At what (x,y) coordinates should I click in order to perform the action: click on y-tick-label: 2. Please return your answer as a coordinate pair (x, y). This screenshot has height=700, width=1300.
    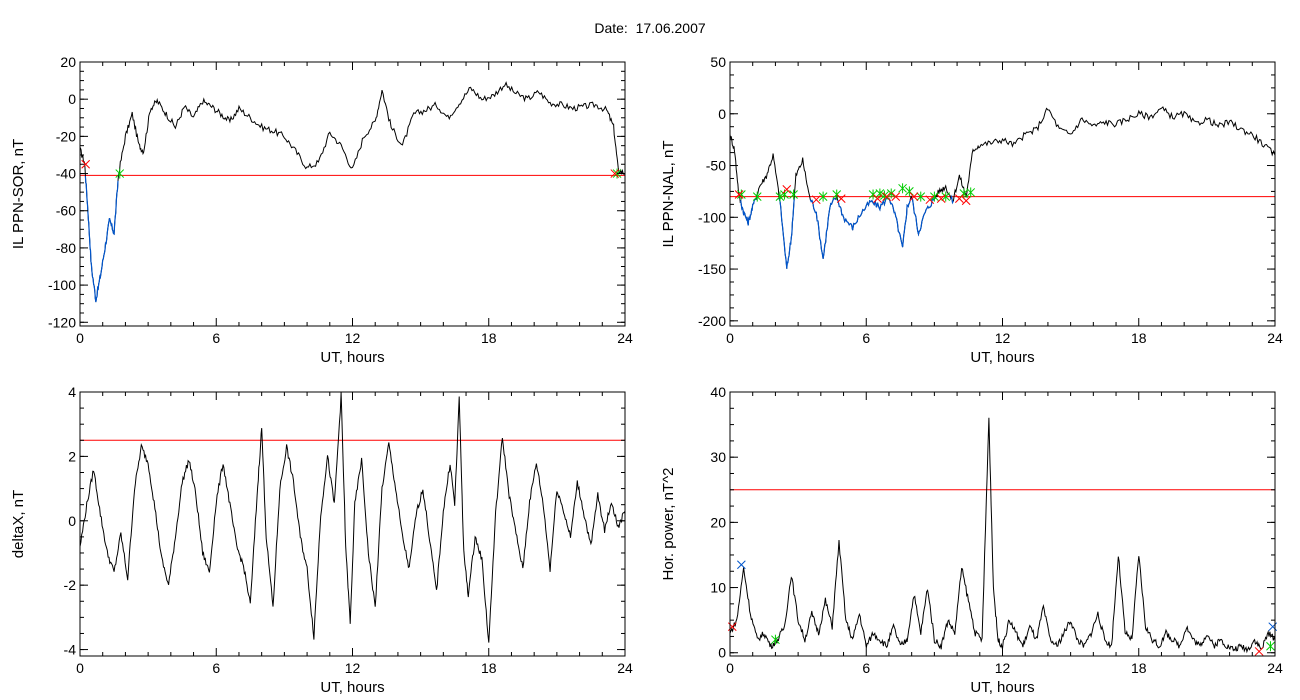
    Looking at the image, I should click on (72, 456).